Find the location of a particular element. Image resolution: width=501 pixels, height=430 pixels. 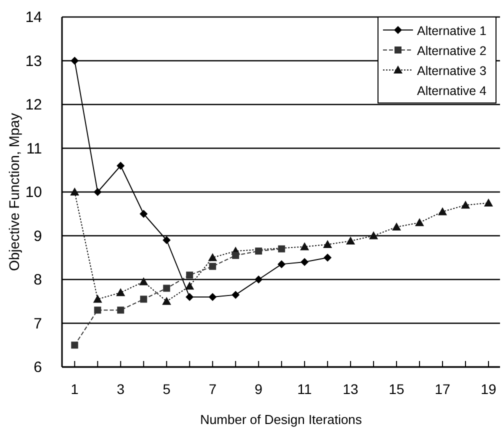

text: Alternative 4 is located at coordinates (452, 91).